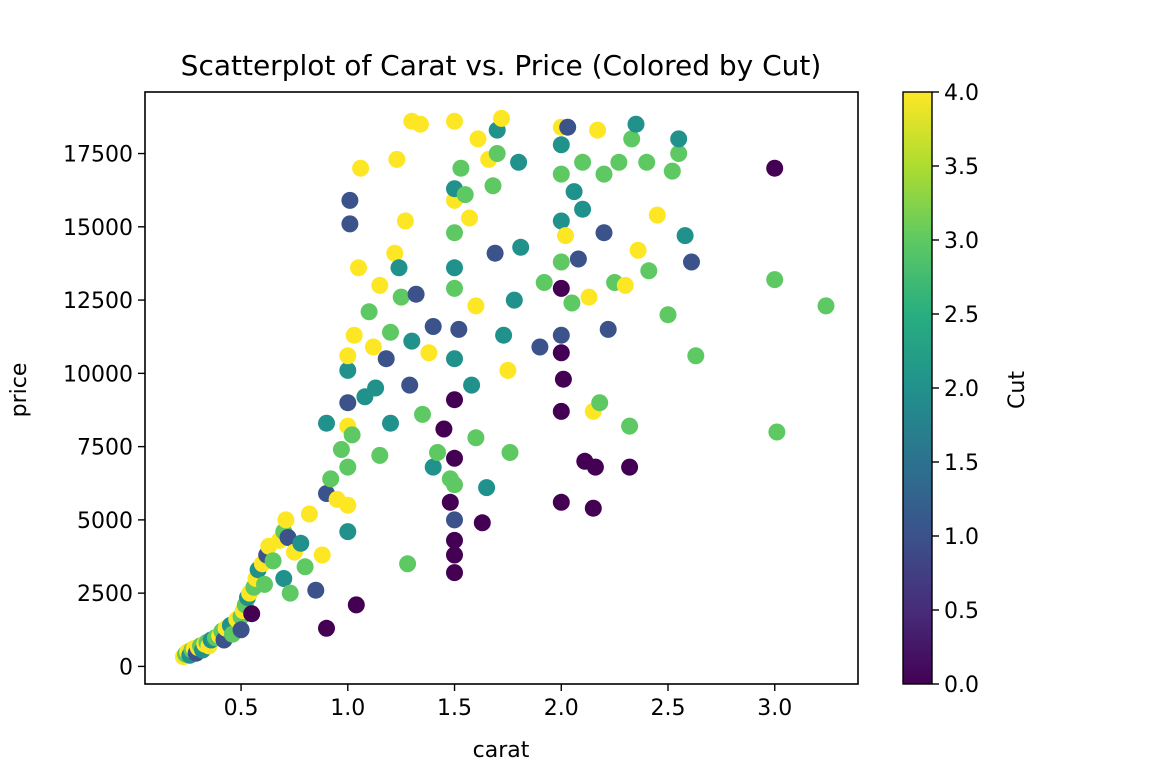  Describe the element at coordinates (19, 390) in the screenshot. I see `y-axis-label: price` at that location.